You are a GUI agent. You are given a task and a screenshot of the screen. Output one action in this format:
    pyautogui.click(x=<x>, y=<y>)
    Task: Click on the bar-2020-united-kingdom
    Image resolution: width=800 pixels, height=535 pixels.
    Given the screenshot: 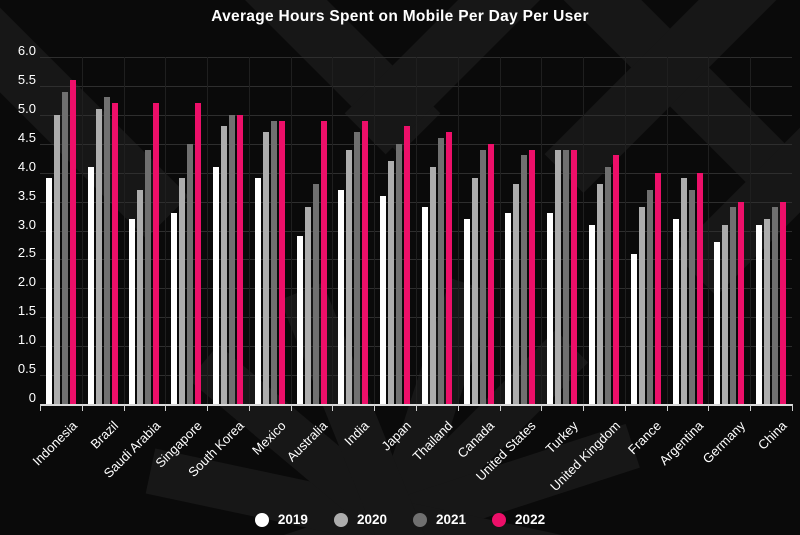 What is the action you would take?
    pyautogui.click(x=599, y=294)
    